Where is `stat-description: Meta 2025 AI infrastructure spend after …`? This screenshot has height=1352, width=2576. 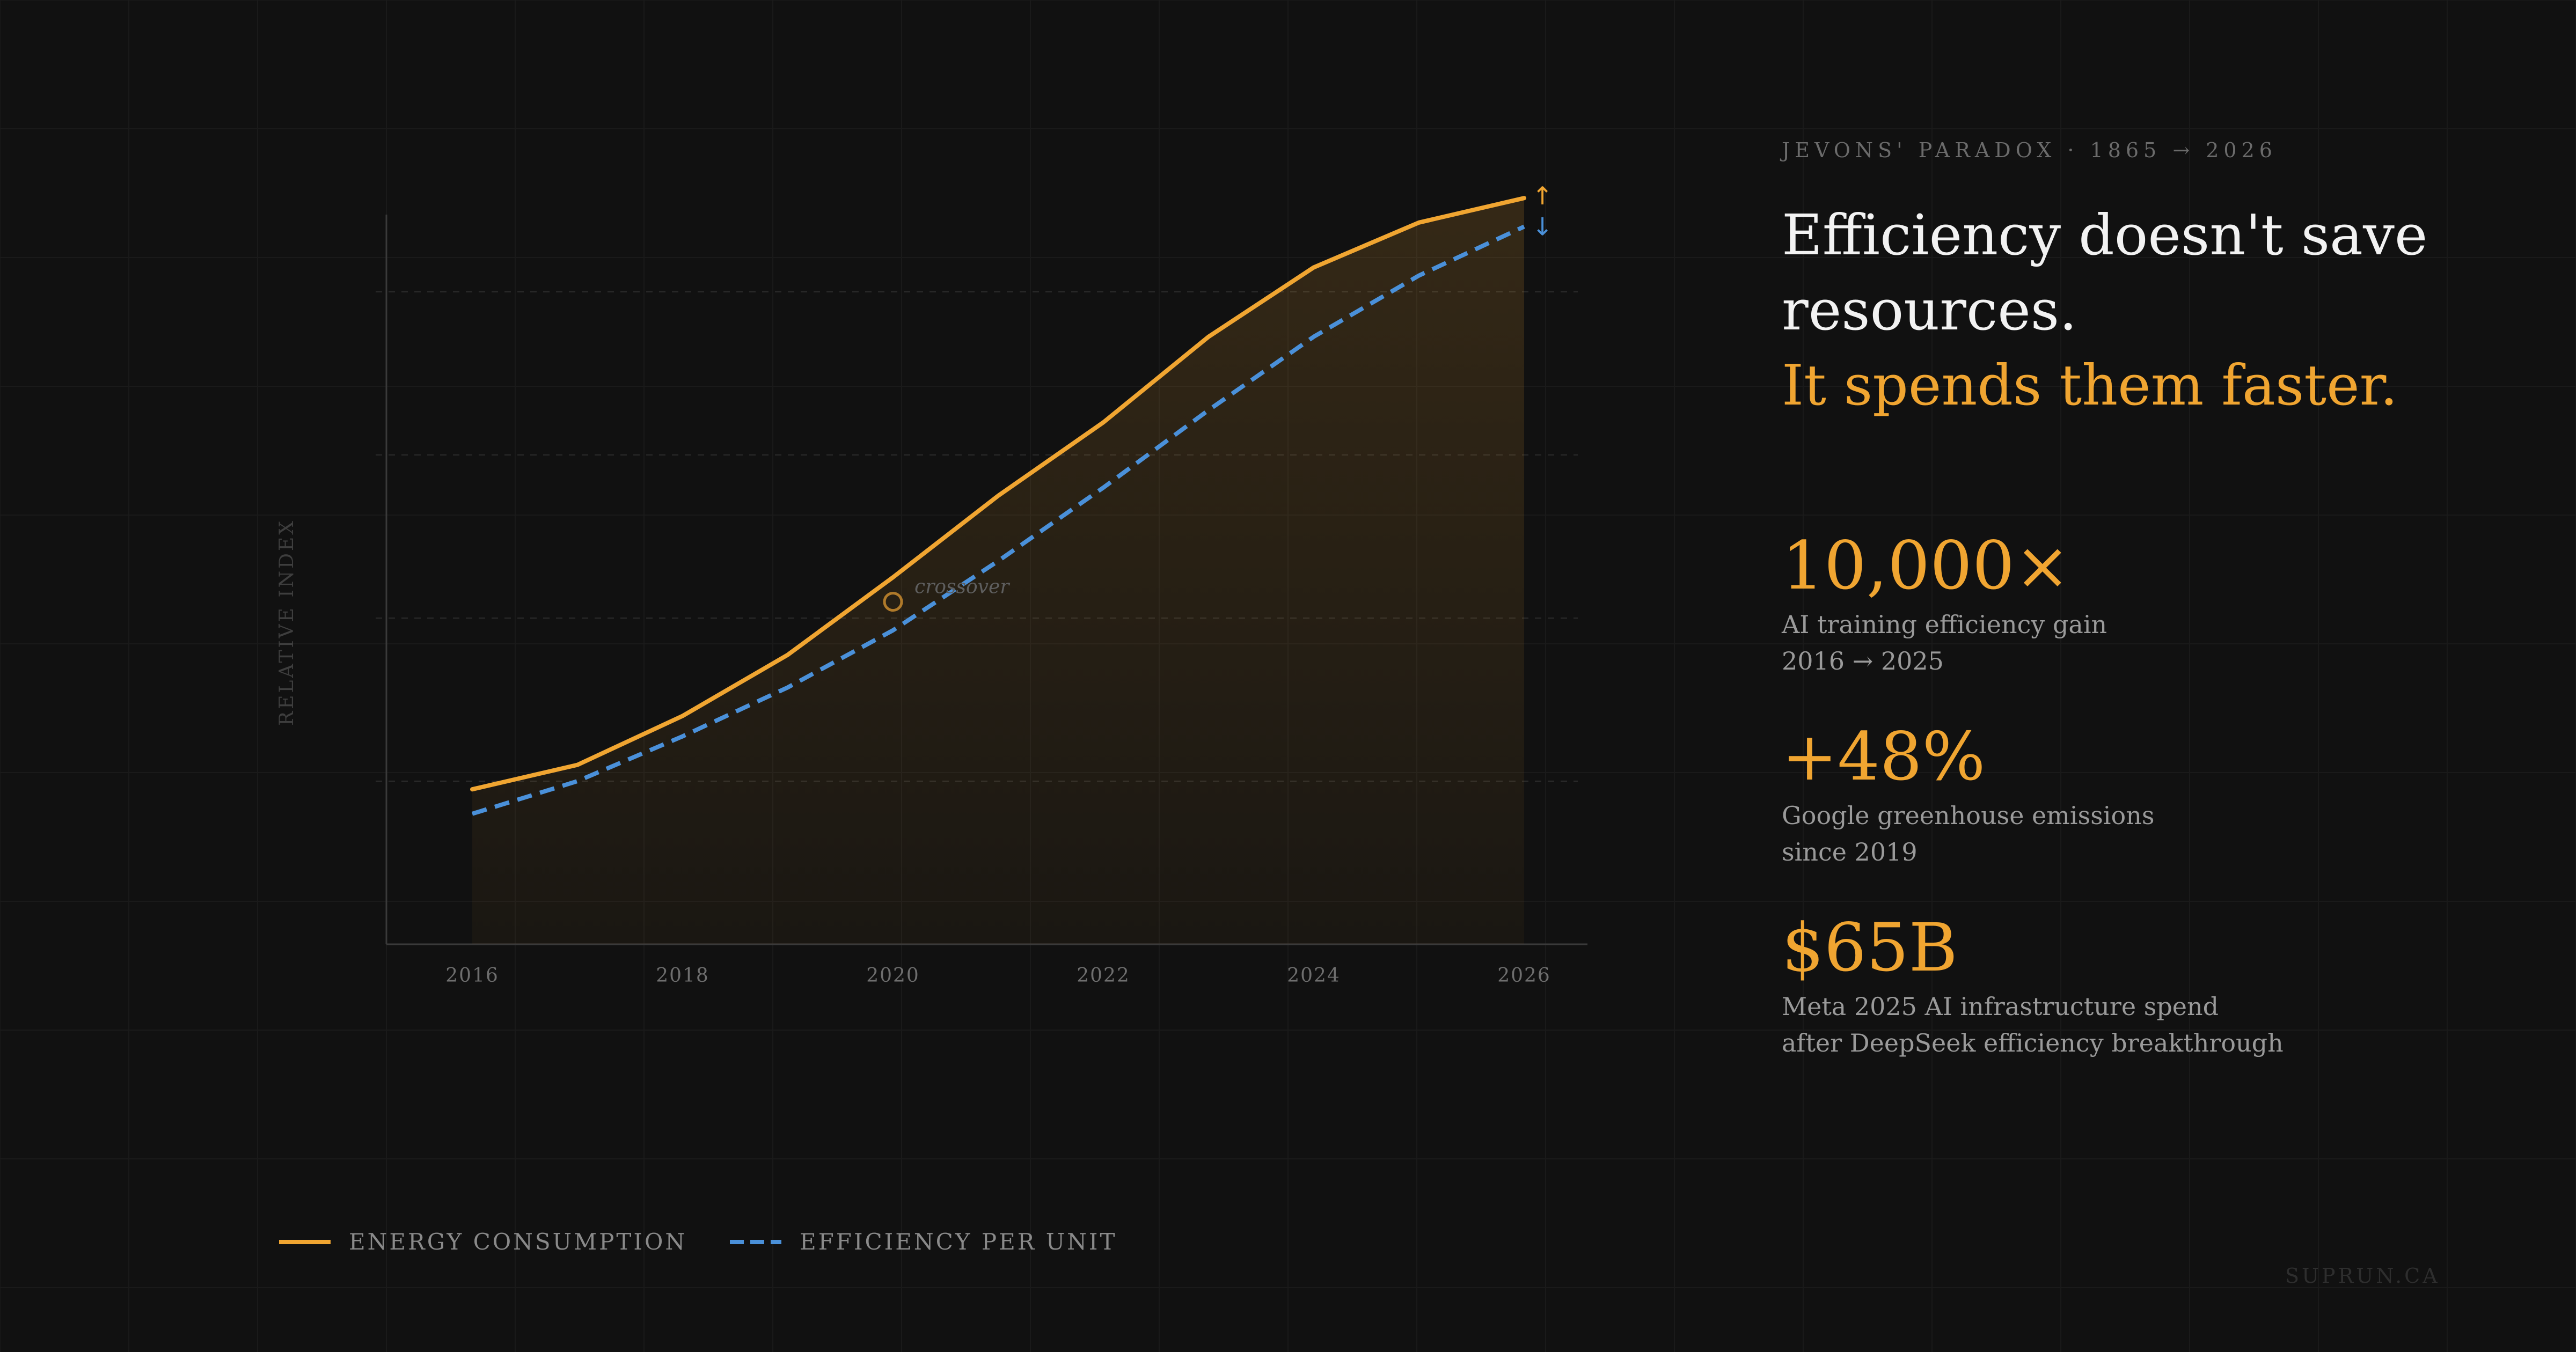
stat-description: Meta 2025 AI infrastructure spend after … is located at coordinates (2157, 1024).